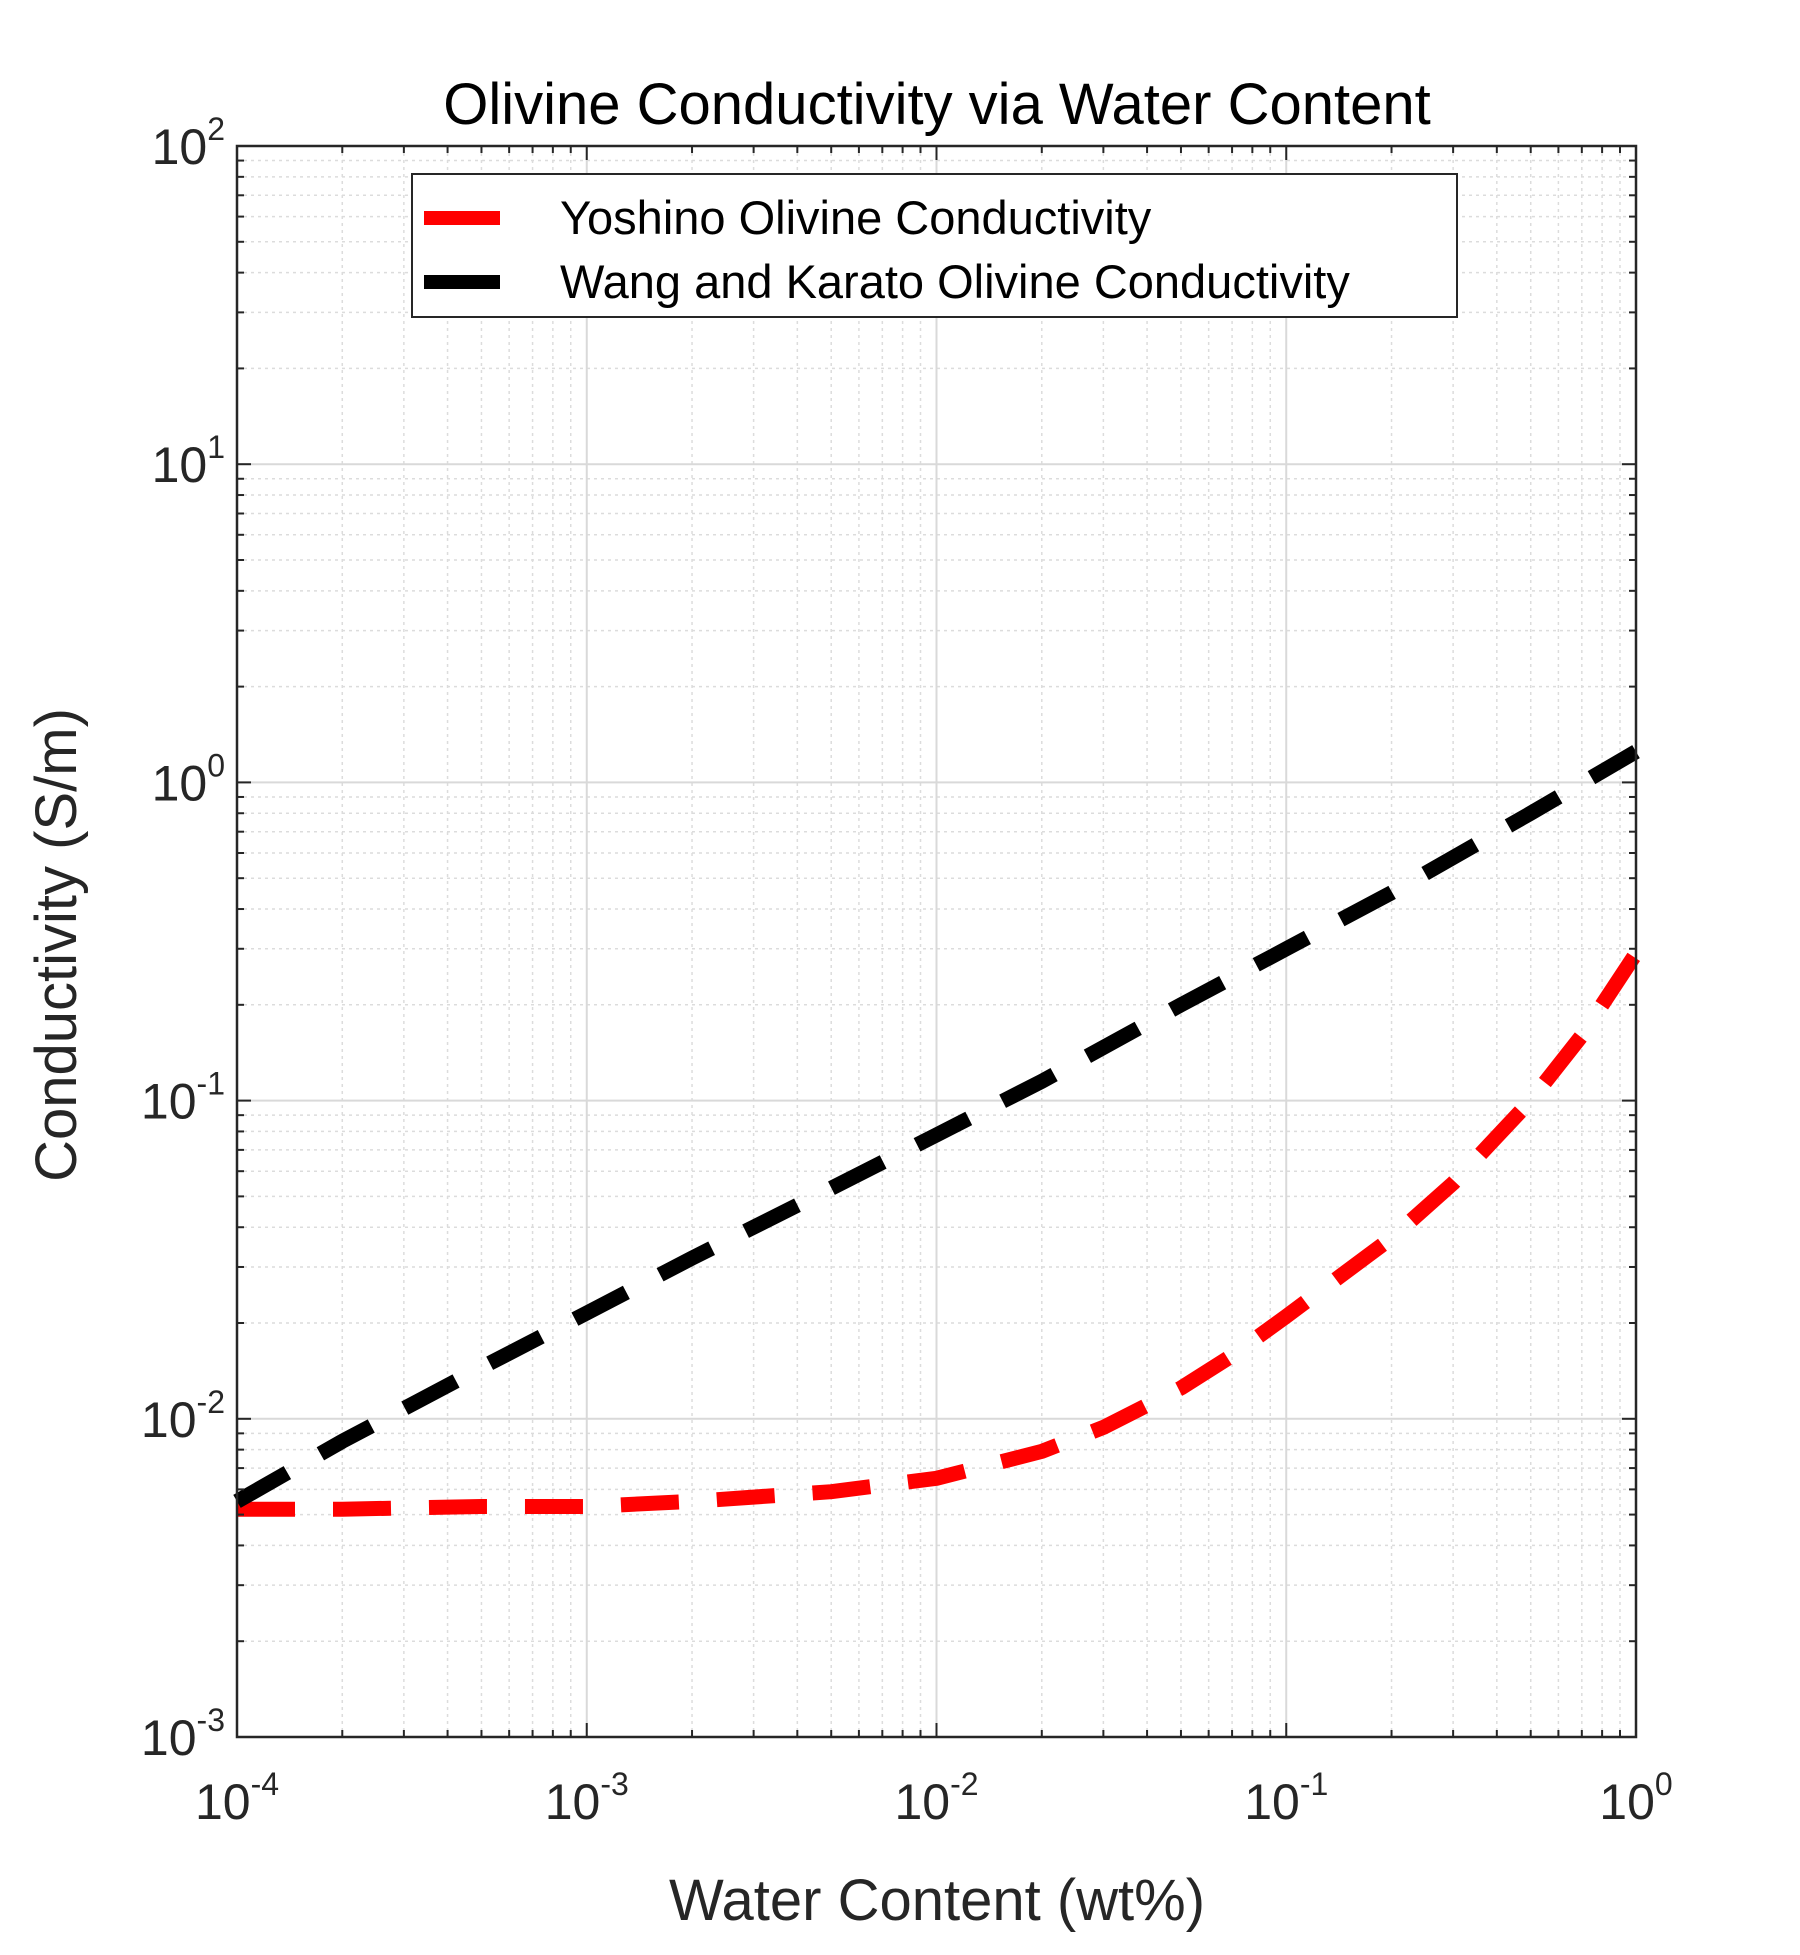 This screenshot has width=1800, height=1955. What do you see at coordinates (936, 1798) in the screenshot?
I see `x-tick-label-2: 10⁻²` at bounding box center [936, 1798].